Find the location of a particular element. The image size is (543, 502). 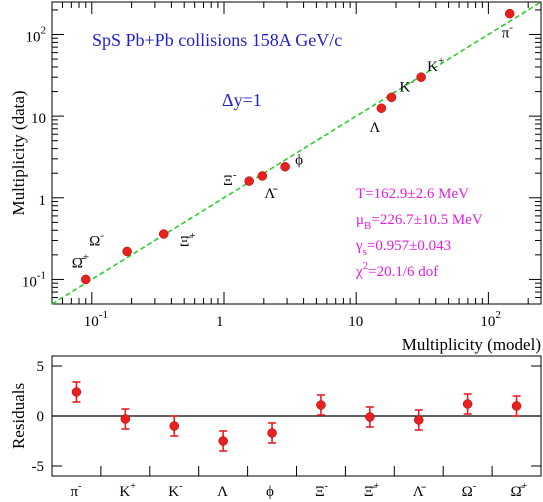

x-tick-label: 10⁻¹ is located at coordinates (96, 319).